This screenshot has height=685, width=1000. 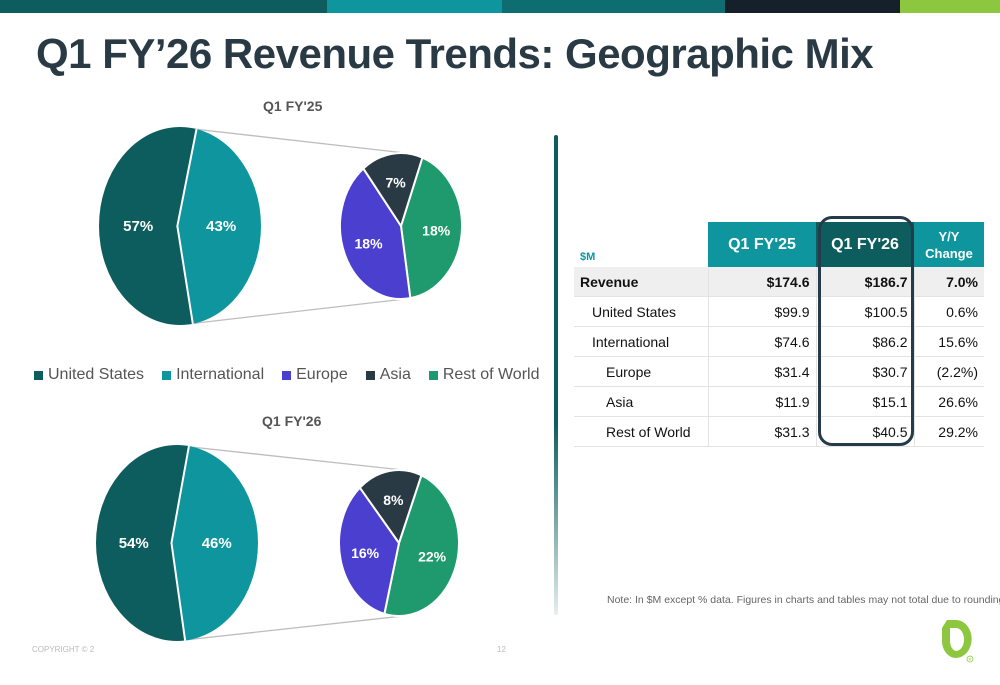 I want to click on header-q1fy26: Q1 FY'26, so click(x=865, y=244).